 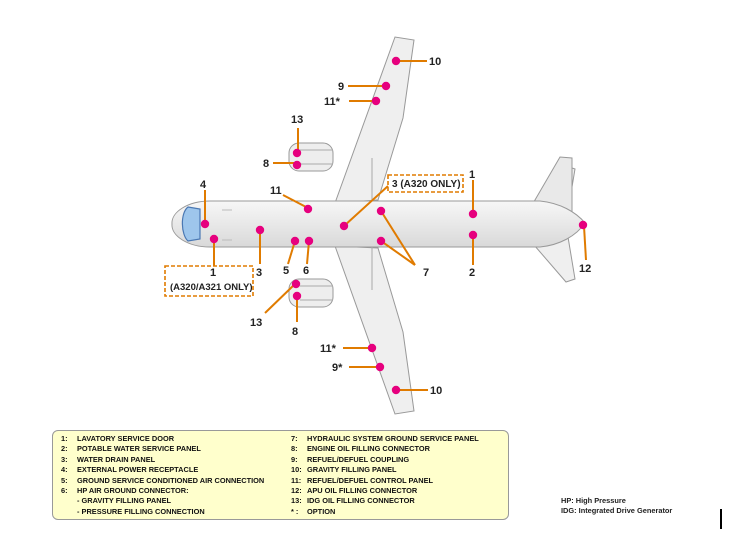 What do you see at coordinates (332, 102) in the screenshot?
I see `callout-11-wing-upper: 11*` at bounding box center [332, 102].